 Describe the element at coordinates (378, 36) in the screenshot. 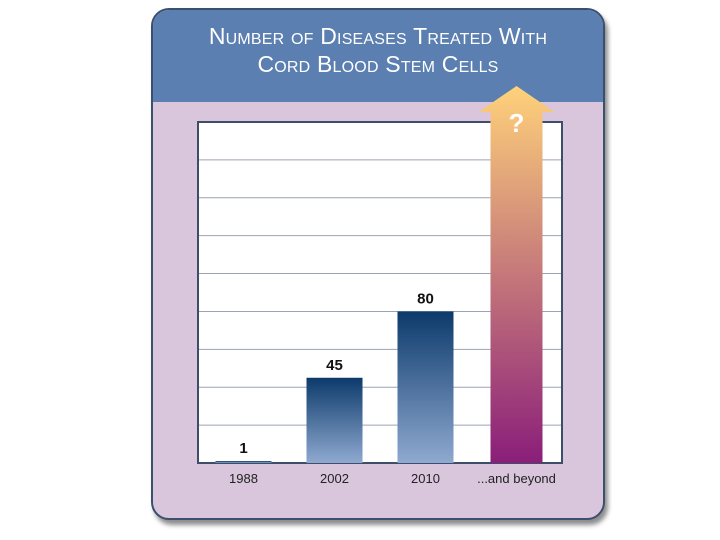

I see `chart-title-line1: Number of Diseases Treated With` at that location.